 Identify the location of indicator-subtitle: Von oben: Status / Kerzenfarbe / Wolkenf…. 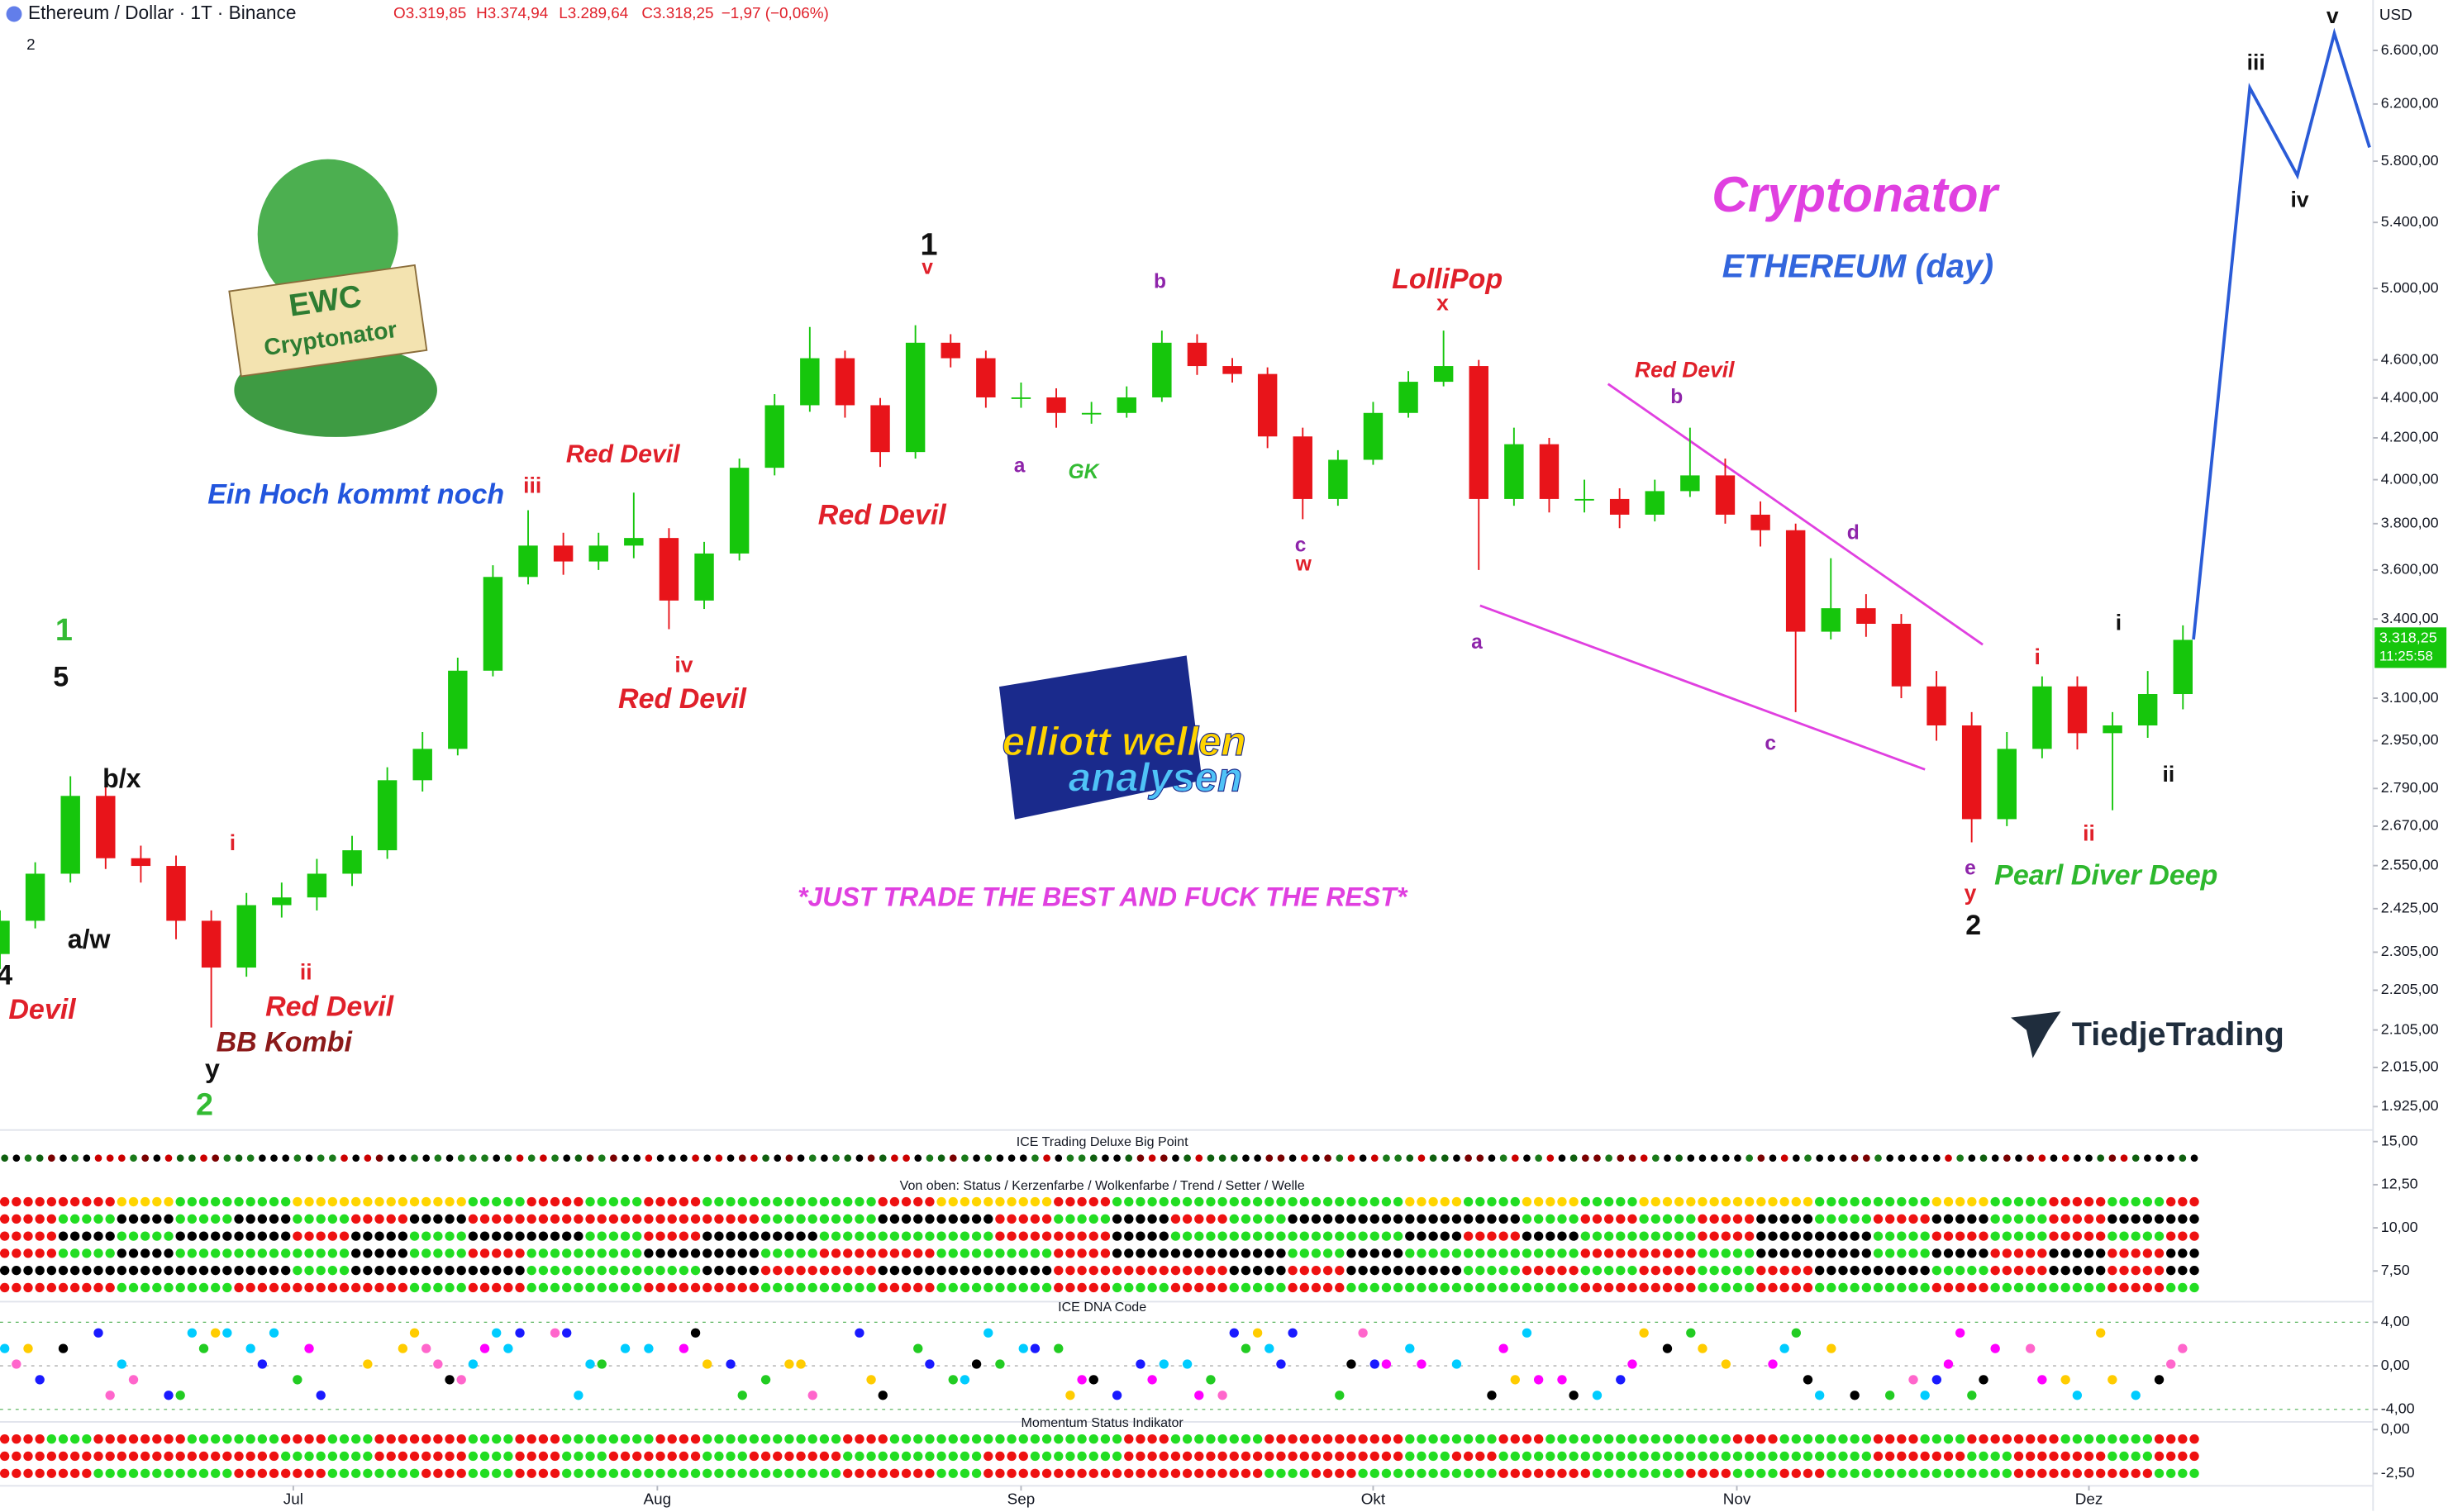
(1102, 1185).